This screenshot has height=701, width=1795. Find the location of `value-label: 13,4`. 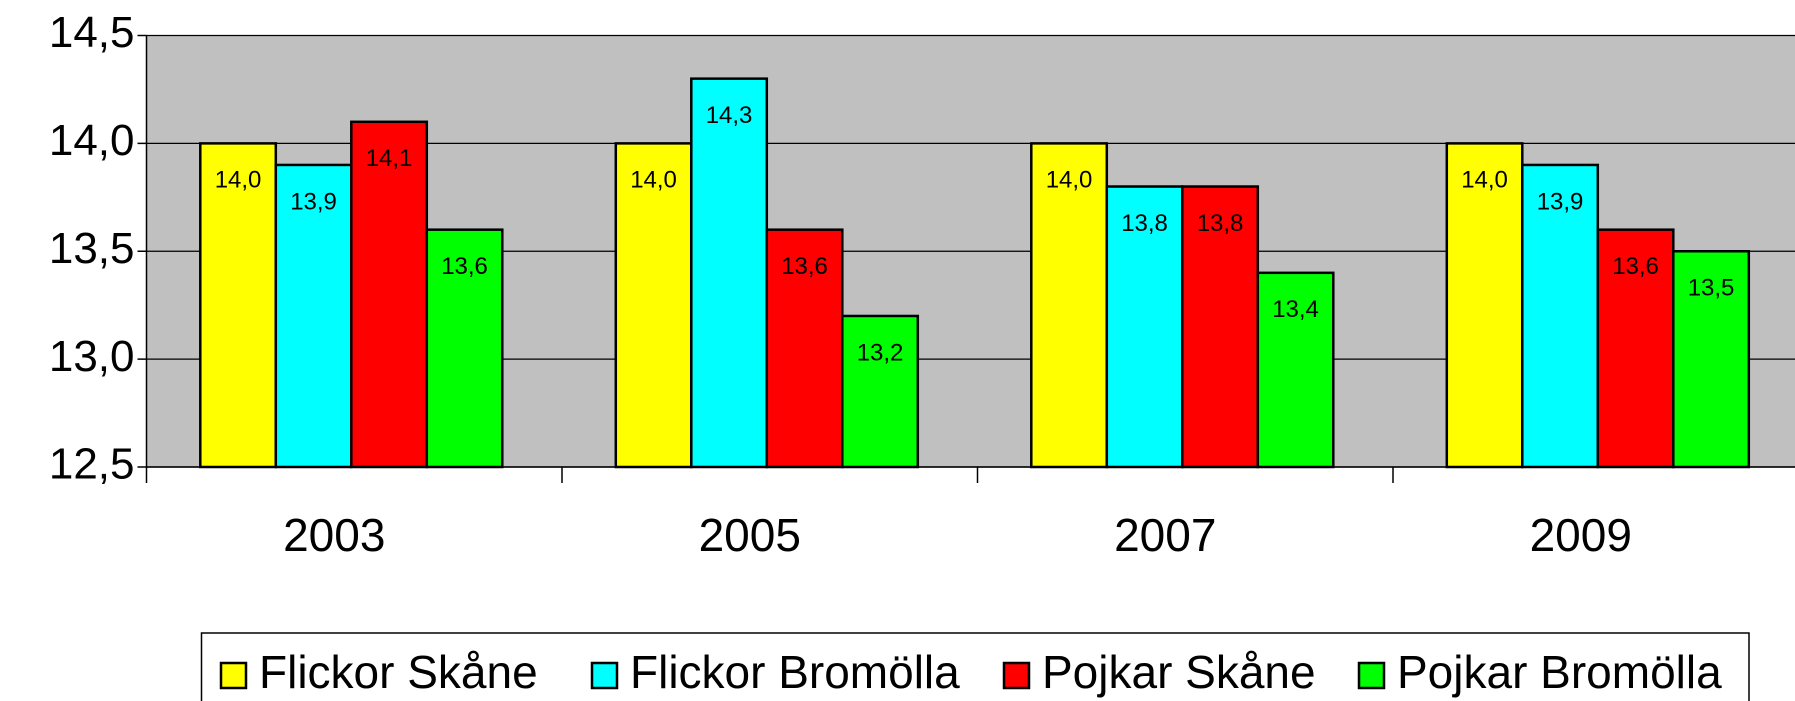

value-label: 13,4 is located at coordinates (1295, 309).